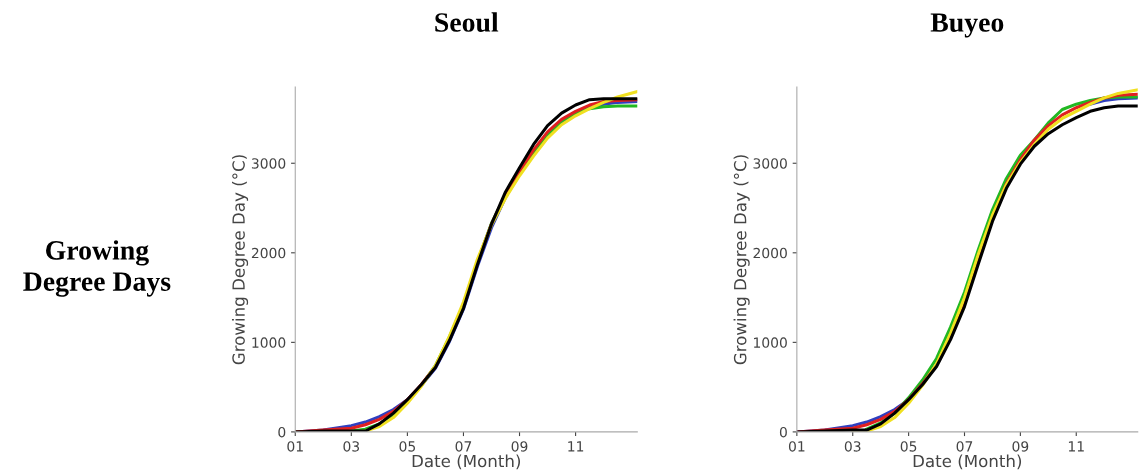 Image resolution: width=1140 pixels, height=471 pixels. What do you see at coordinates (97, 268) in the screenshot?
I see `text: Growing Degree Days` at bounding box center [97, 268].